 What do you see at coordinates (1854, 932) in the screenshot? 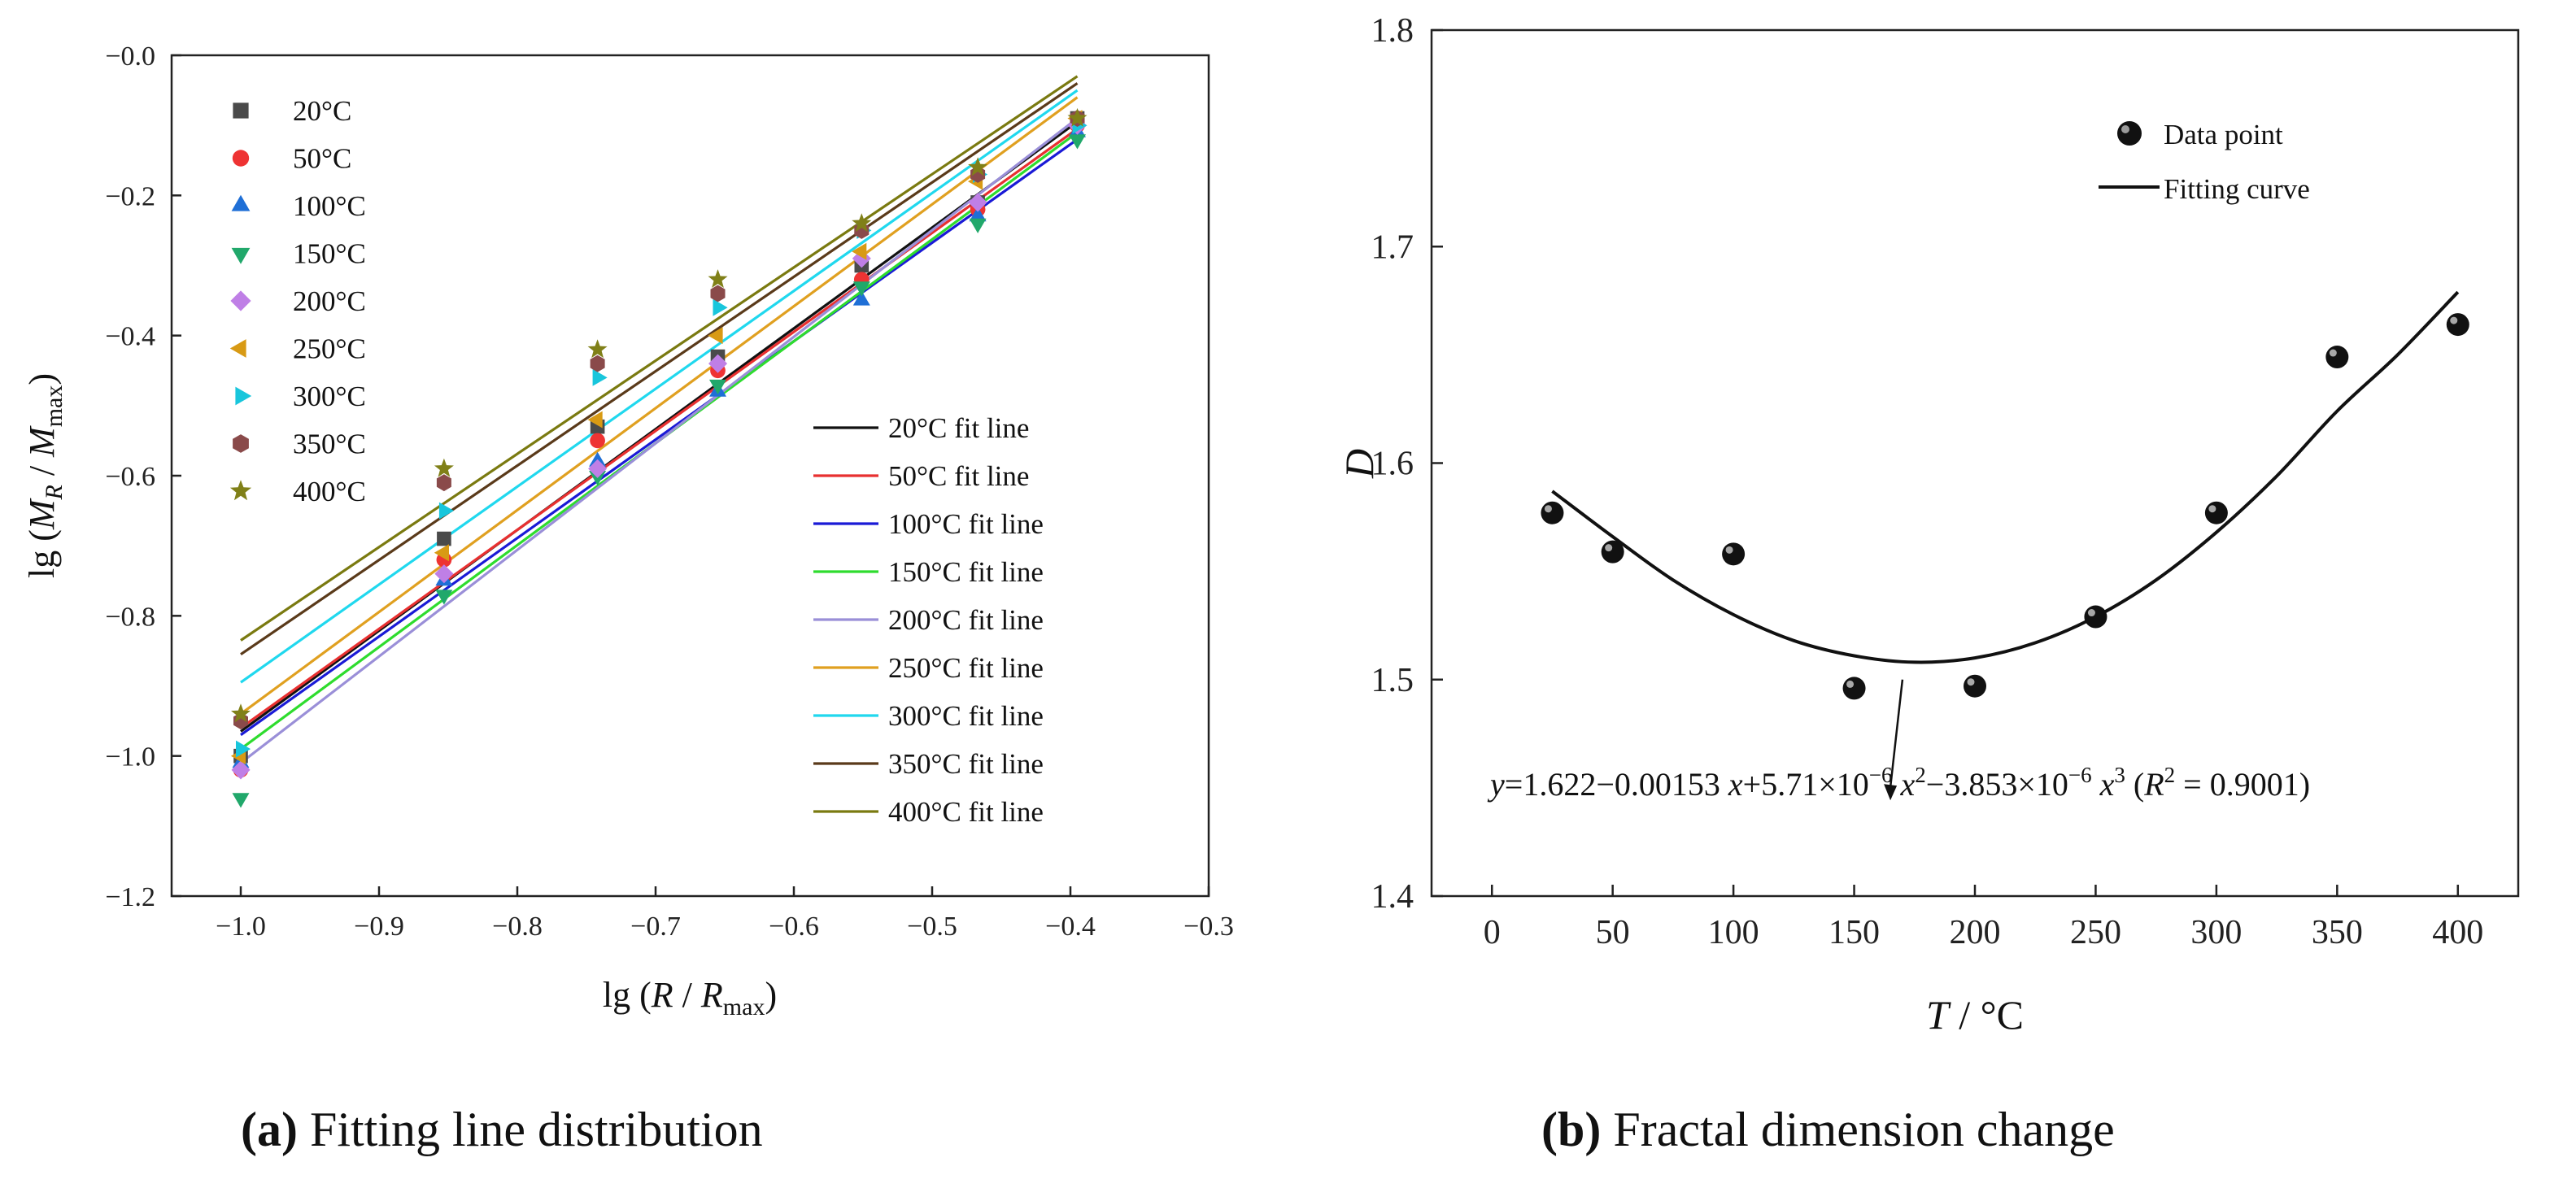
I see `b-x-tick-label: 150` at bounding box center [1854, 932].